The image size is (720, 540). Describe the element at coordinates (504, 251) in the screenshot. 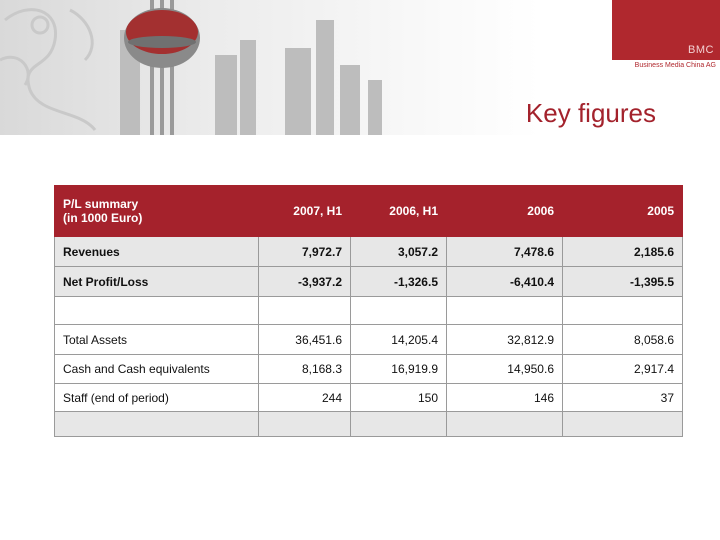

I see `table-cell: 7,478.6` at that location.